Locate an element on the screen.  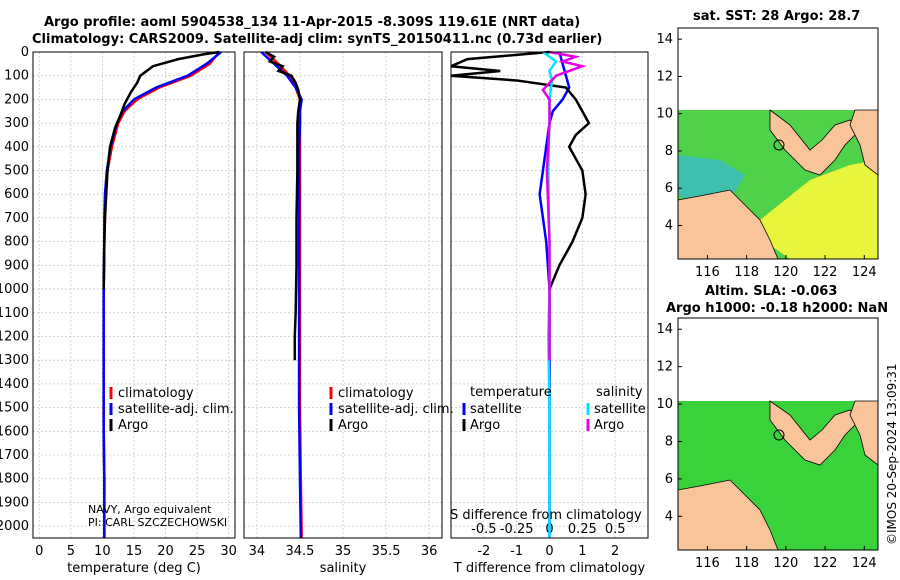
temperature-legend: climatology satellite-adj. clim. Argo is located at coordinates (171, 409).